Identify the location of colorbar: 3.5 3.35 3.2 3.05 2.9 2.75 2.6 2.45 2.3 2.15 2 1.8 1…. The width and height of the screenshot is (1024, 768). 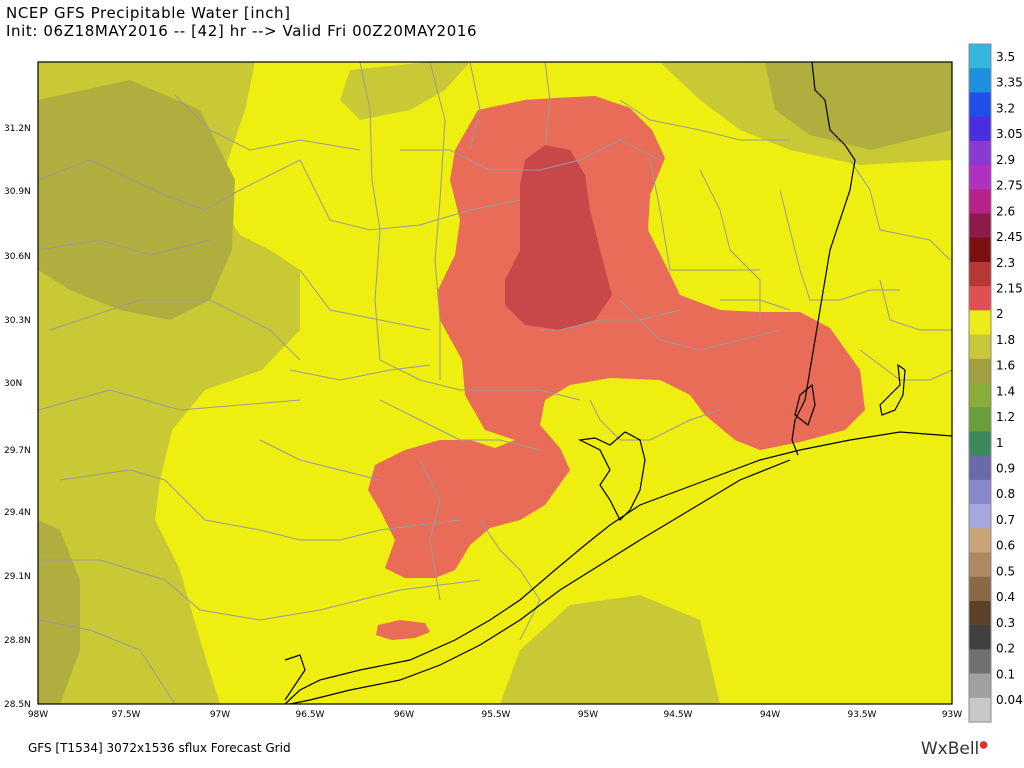
(995, 383).